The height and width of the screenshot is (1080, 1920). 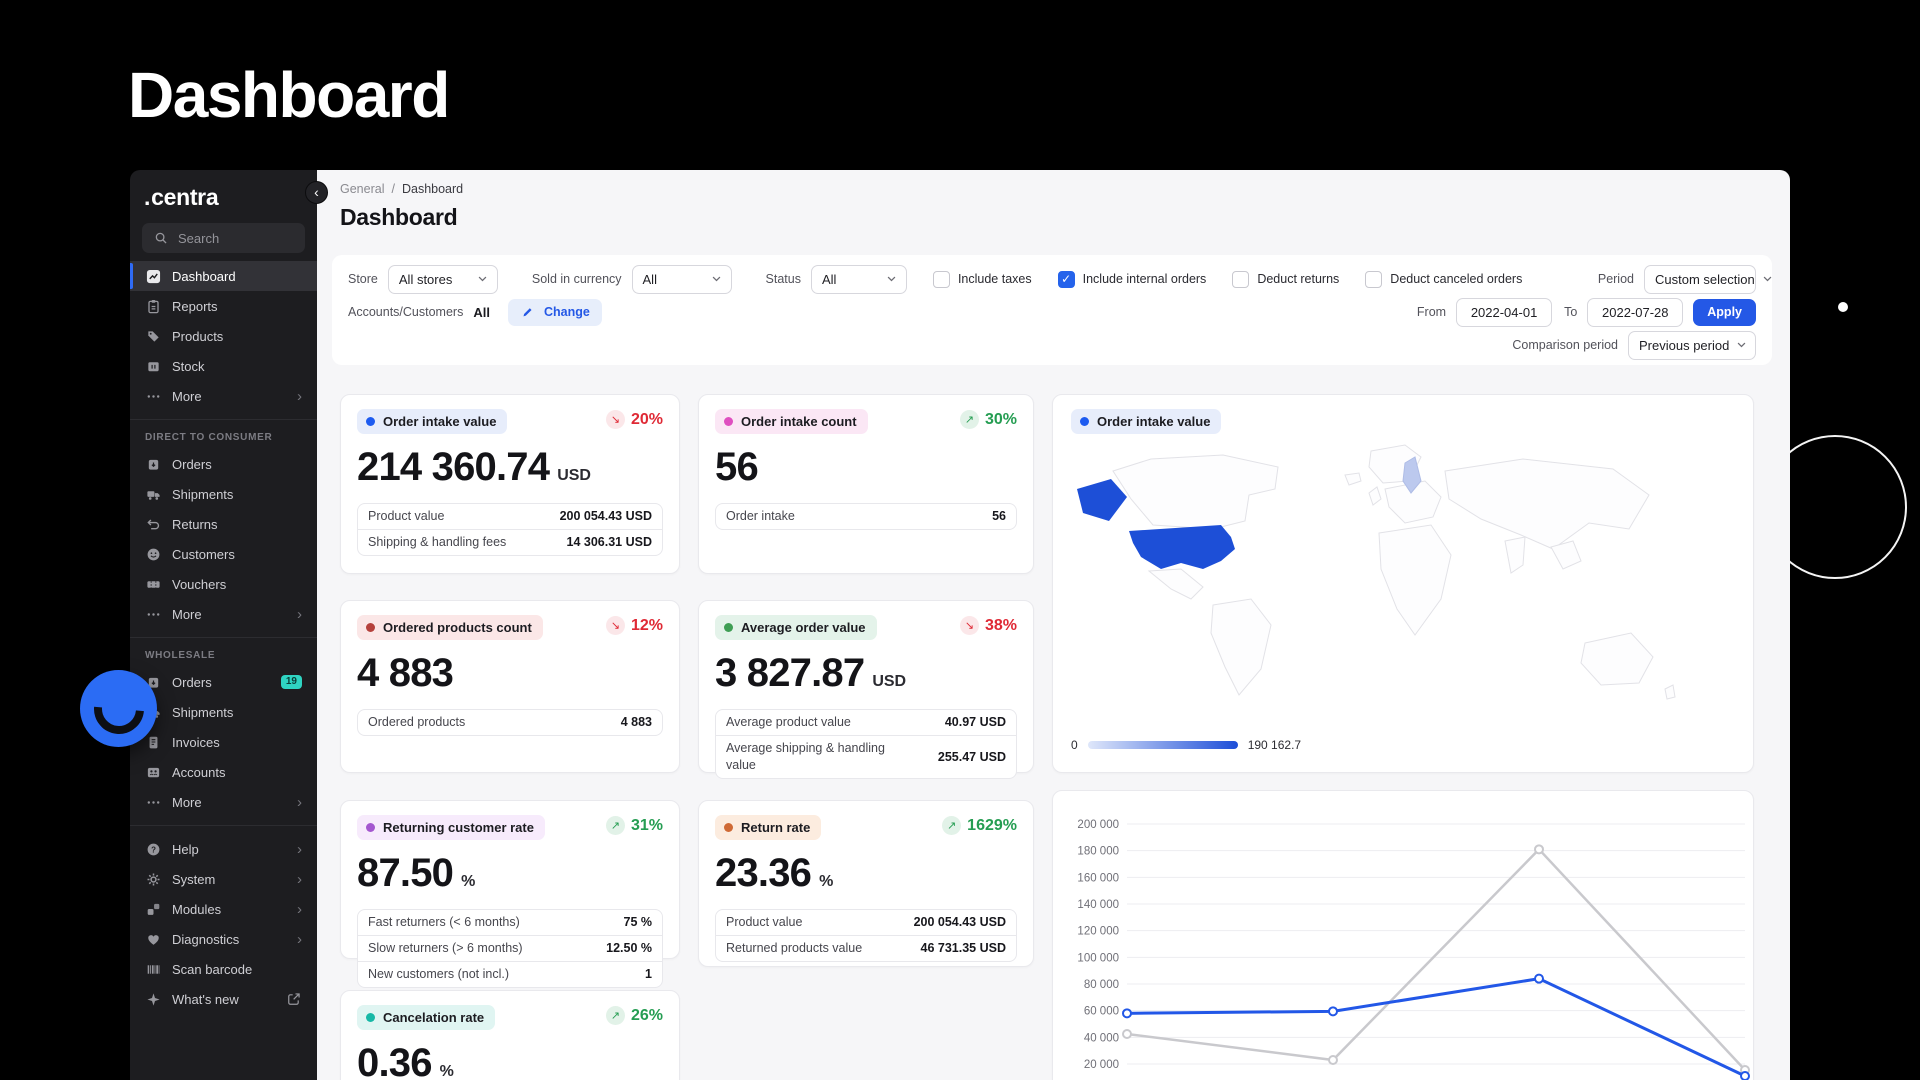 I want to click on sidebar-item-help: ? Help ›, so click(x=223, y=849).